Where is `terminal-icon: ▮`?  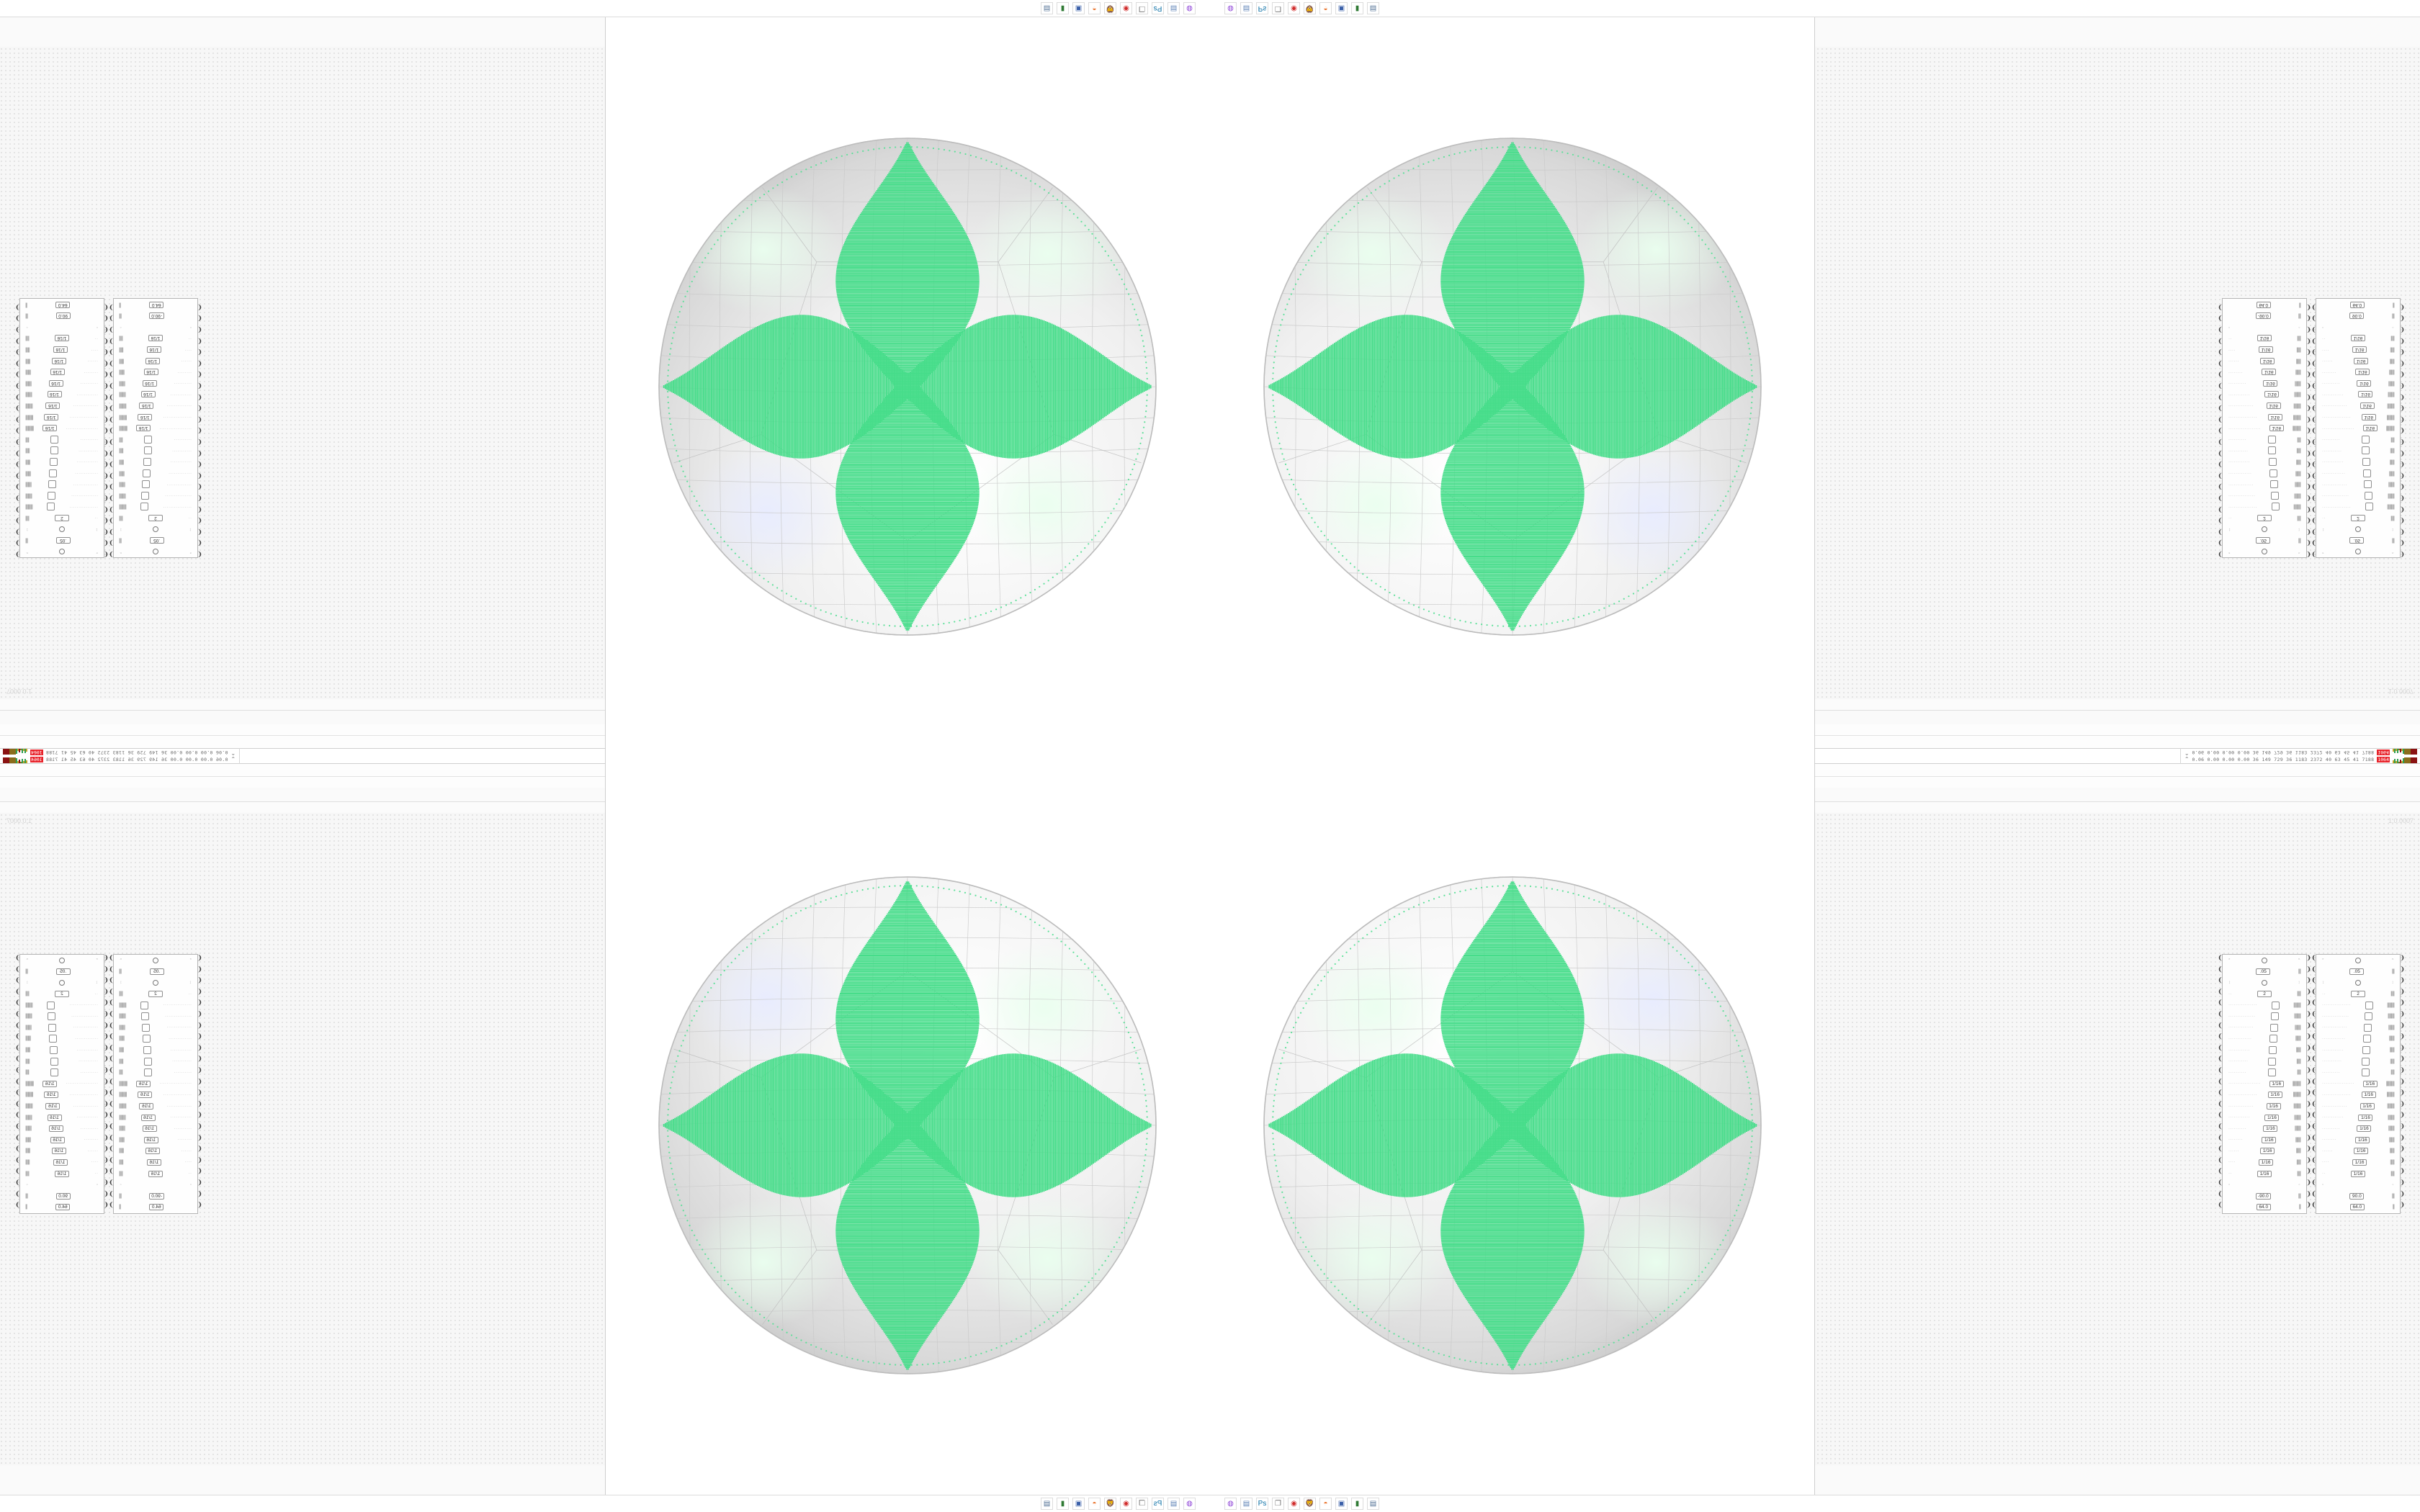 terminal-icon: ▮ is located at coordinates (1357, 8).